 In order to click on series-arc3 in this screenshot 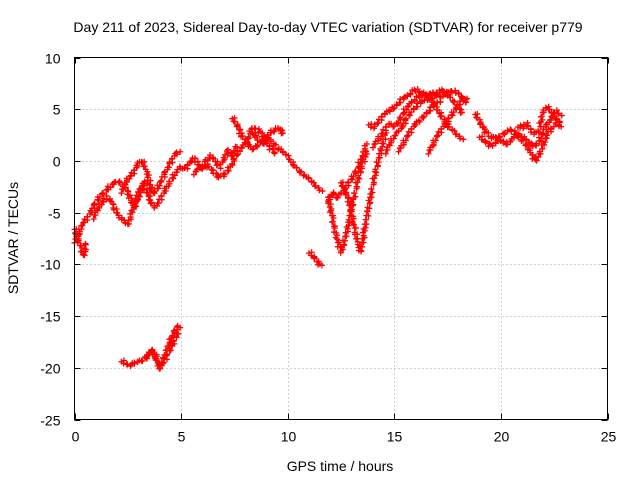, I will do `click(137, 188)`.